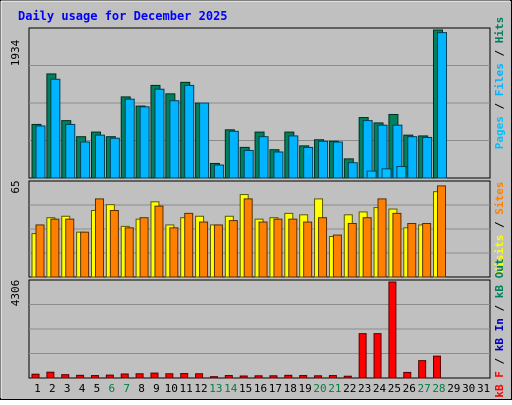 Image resolution: width=512 pixels, height=405 pixels. I want to click on day-label-3: 3, so click(67, 388).